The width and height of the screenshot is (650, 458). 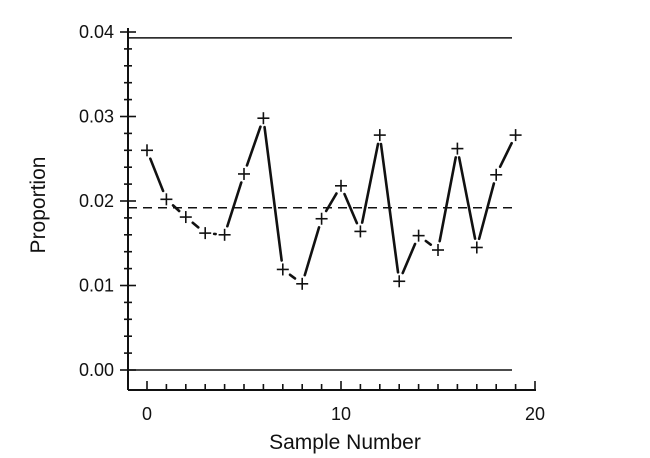 What do you see at coordinates (345, 442) in the screenshot?
I see `x-axis-title: Sample Number` at bounding box center [345, 442].